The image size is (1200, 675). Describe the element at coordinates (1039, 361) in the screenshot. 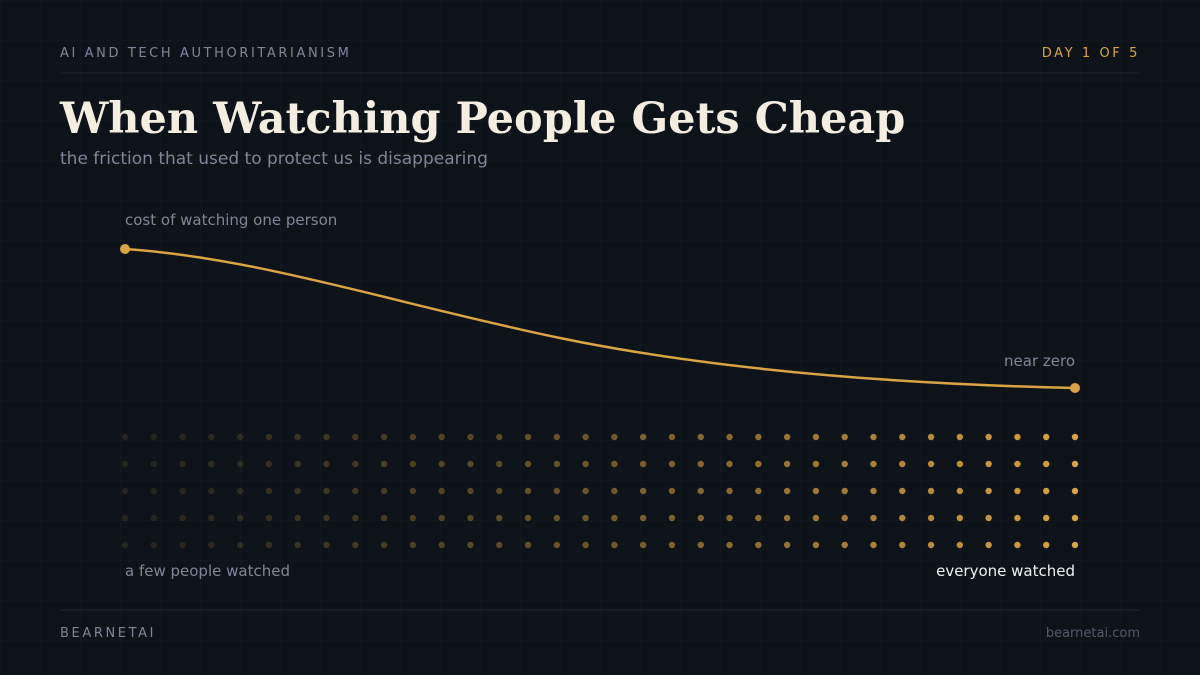

I see `curve-end-label: near zero` at that location.